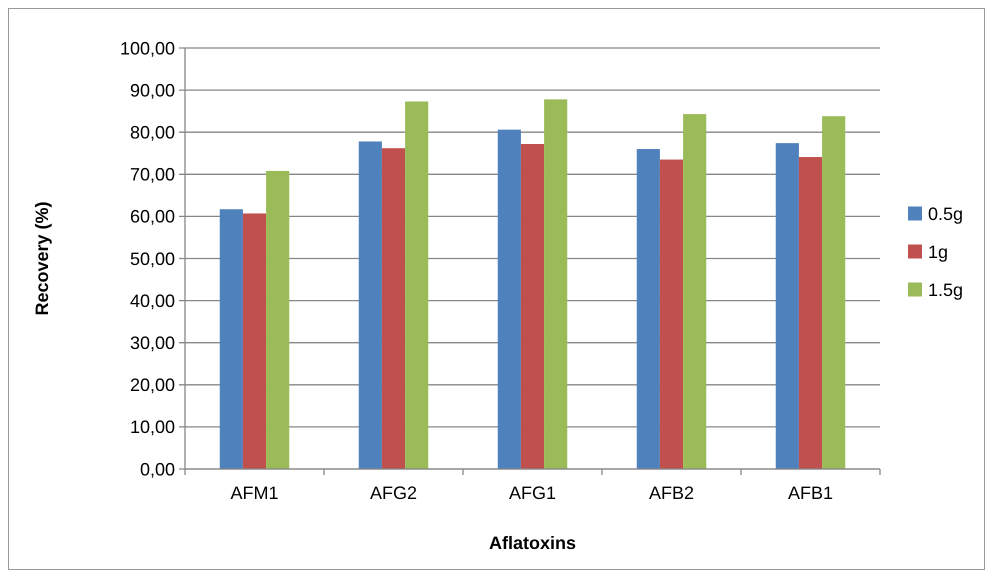 The width and height of the screenshot is (993, 578). Describe the element at coordinates (152, 90) in the screenshot. I see `y-tick-label: 90,00` at that location.